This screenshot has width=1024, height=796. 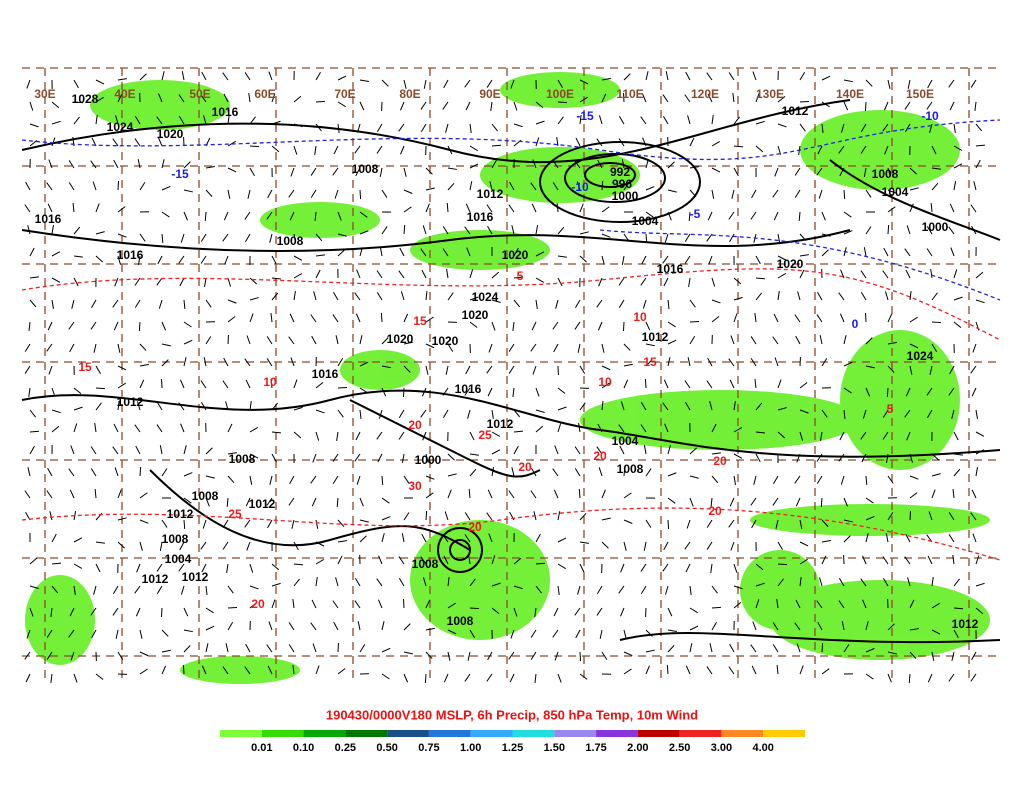 What do you see at coordinates (637, 748) in the screenshot?
I see `colorbar-label: 2.00` at bounding box center [637, 748].